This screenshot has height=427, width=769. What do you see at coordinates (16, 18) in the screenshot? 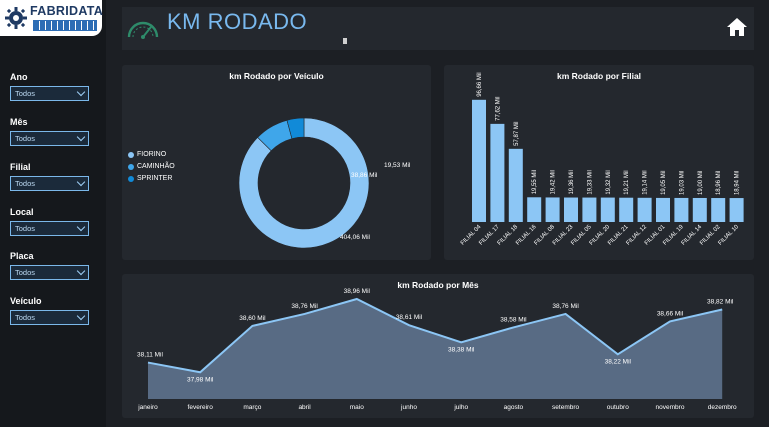
I see `gear-logo-icon` at bounding box center [16, 18].